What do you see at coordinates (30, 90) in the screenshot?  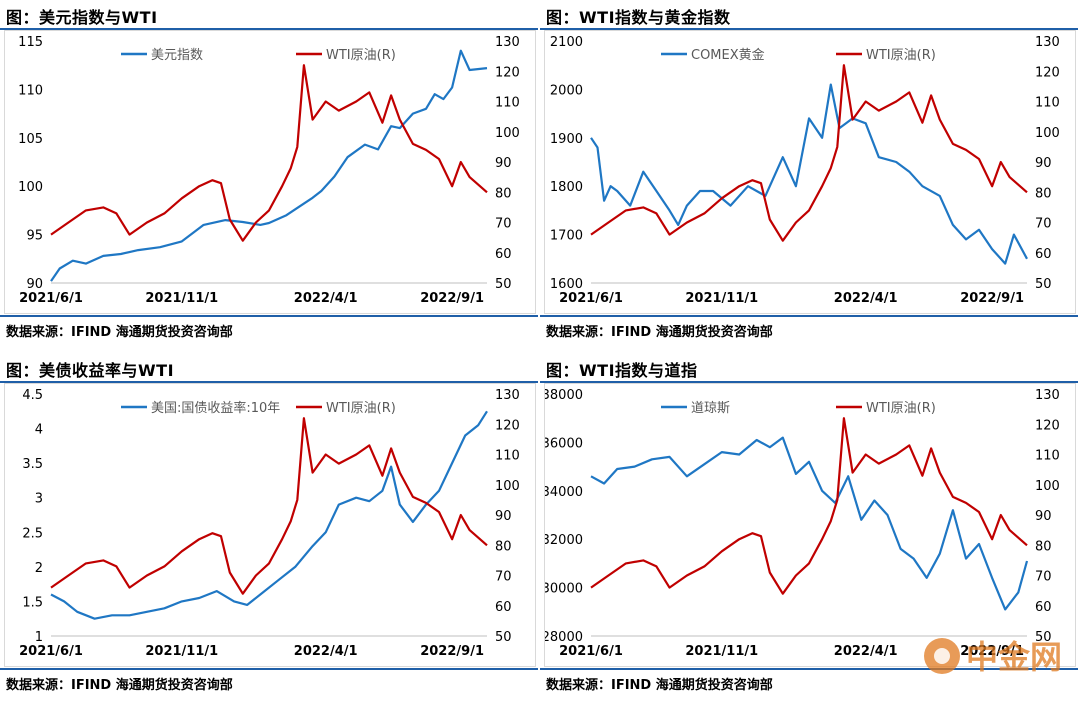 I see `y-tick-label-left: 110` at bounding box center [30, 90].